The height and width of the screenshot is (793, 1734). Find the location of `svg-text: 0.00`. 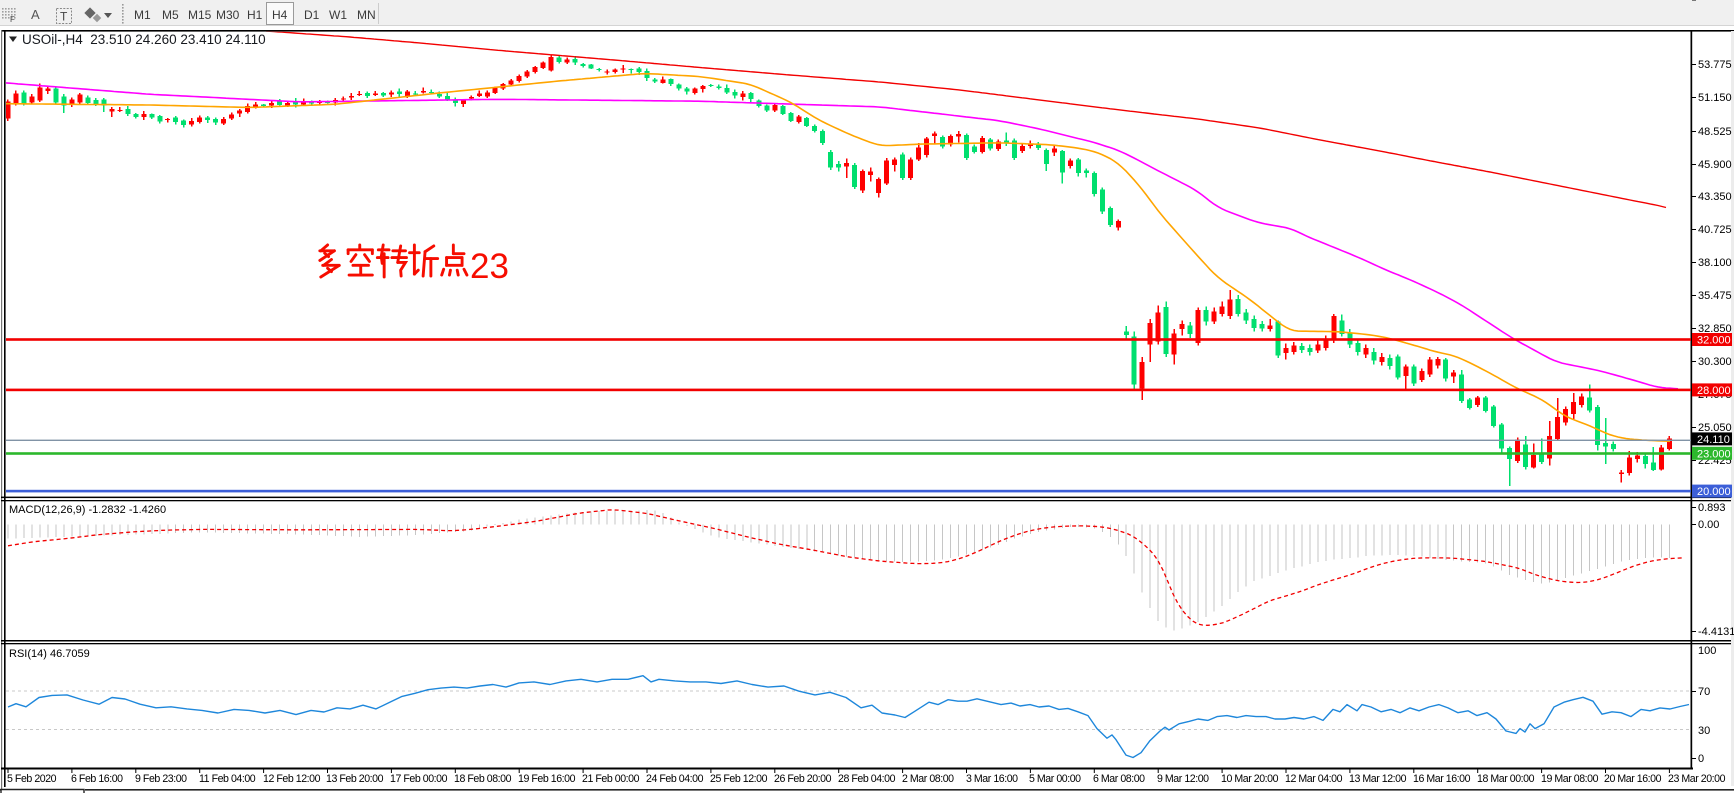

svg-text: 0.00 is located at coordinates (1708, 525).